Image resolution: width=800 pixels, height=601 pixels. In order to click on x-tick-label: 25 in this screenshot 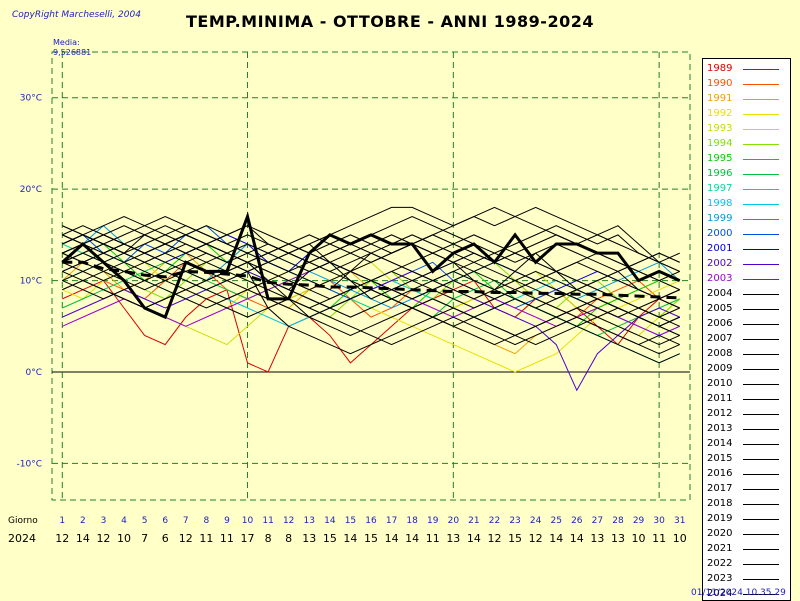, I will do `click(555, 521)`.